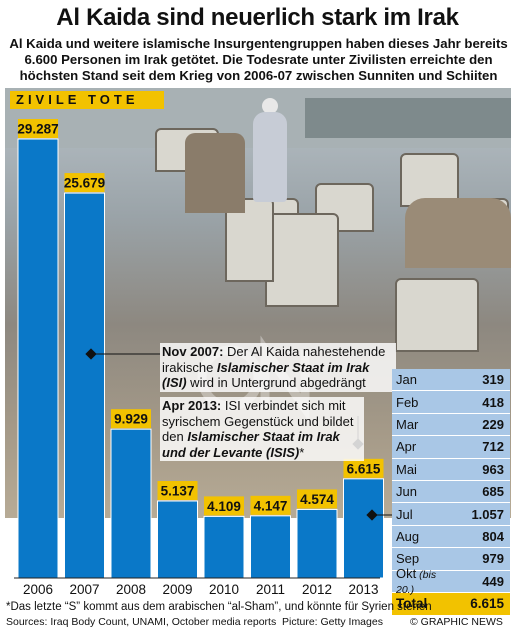  Describe the element at coordinates (363, 528) in the screenshot. I see `bar-2013` at that location.